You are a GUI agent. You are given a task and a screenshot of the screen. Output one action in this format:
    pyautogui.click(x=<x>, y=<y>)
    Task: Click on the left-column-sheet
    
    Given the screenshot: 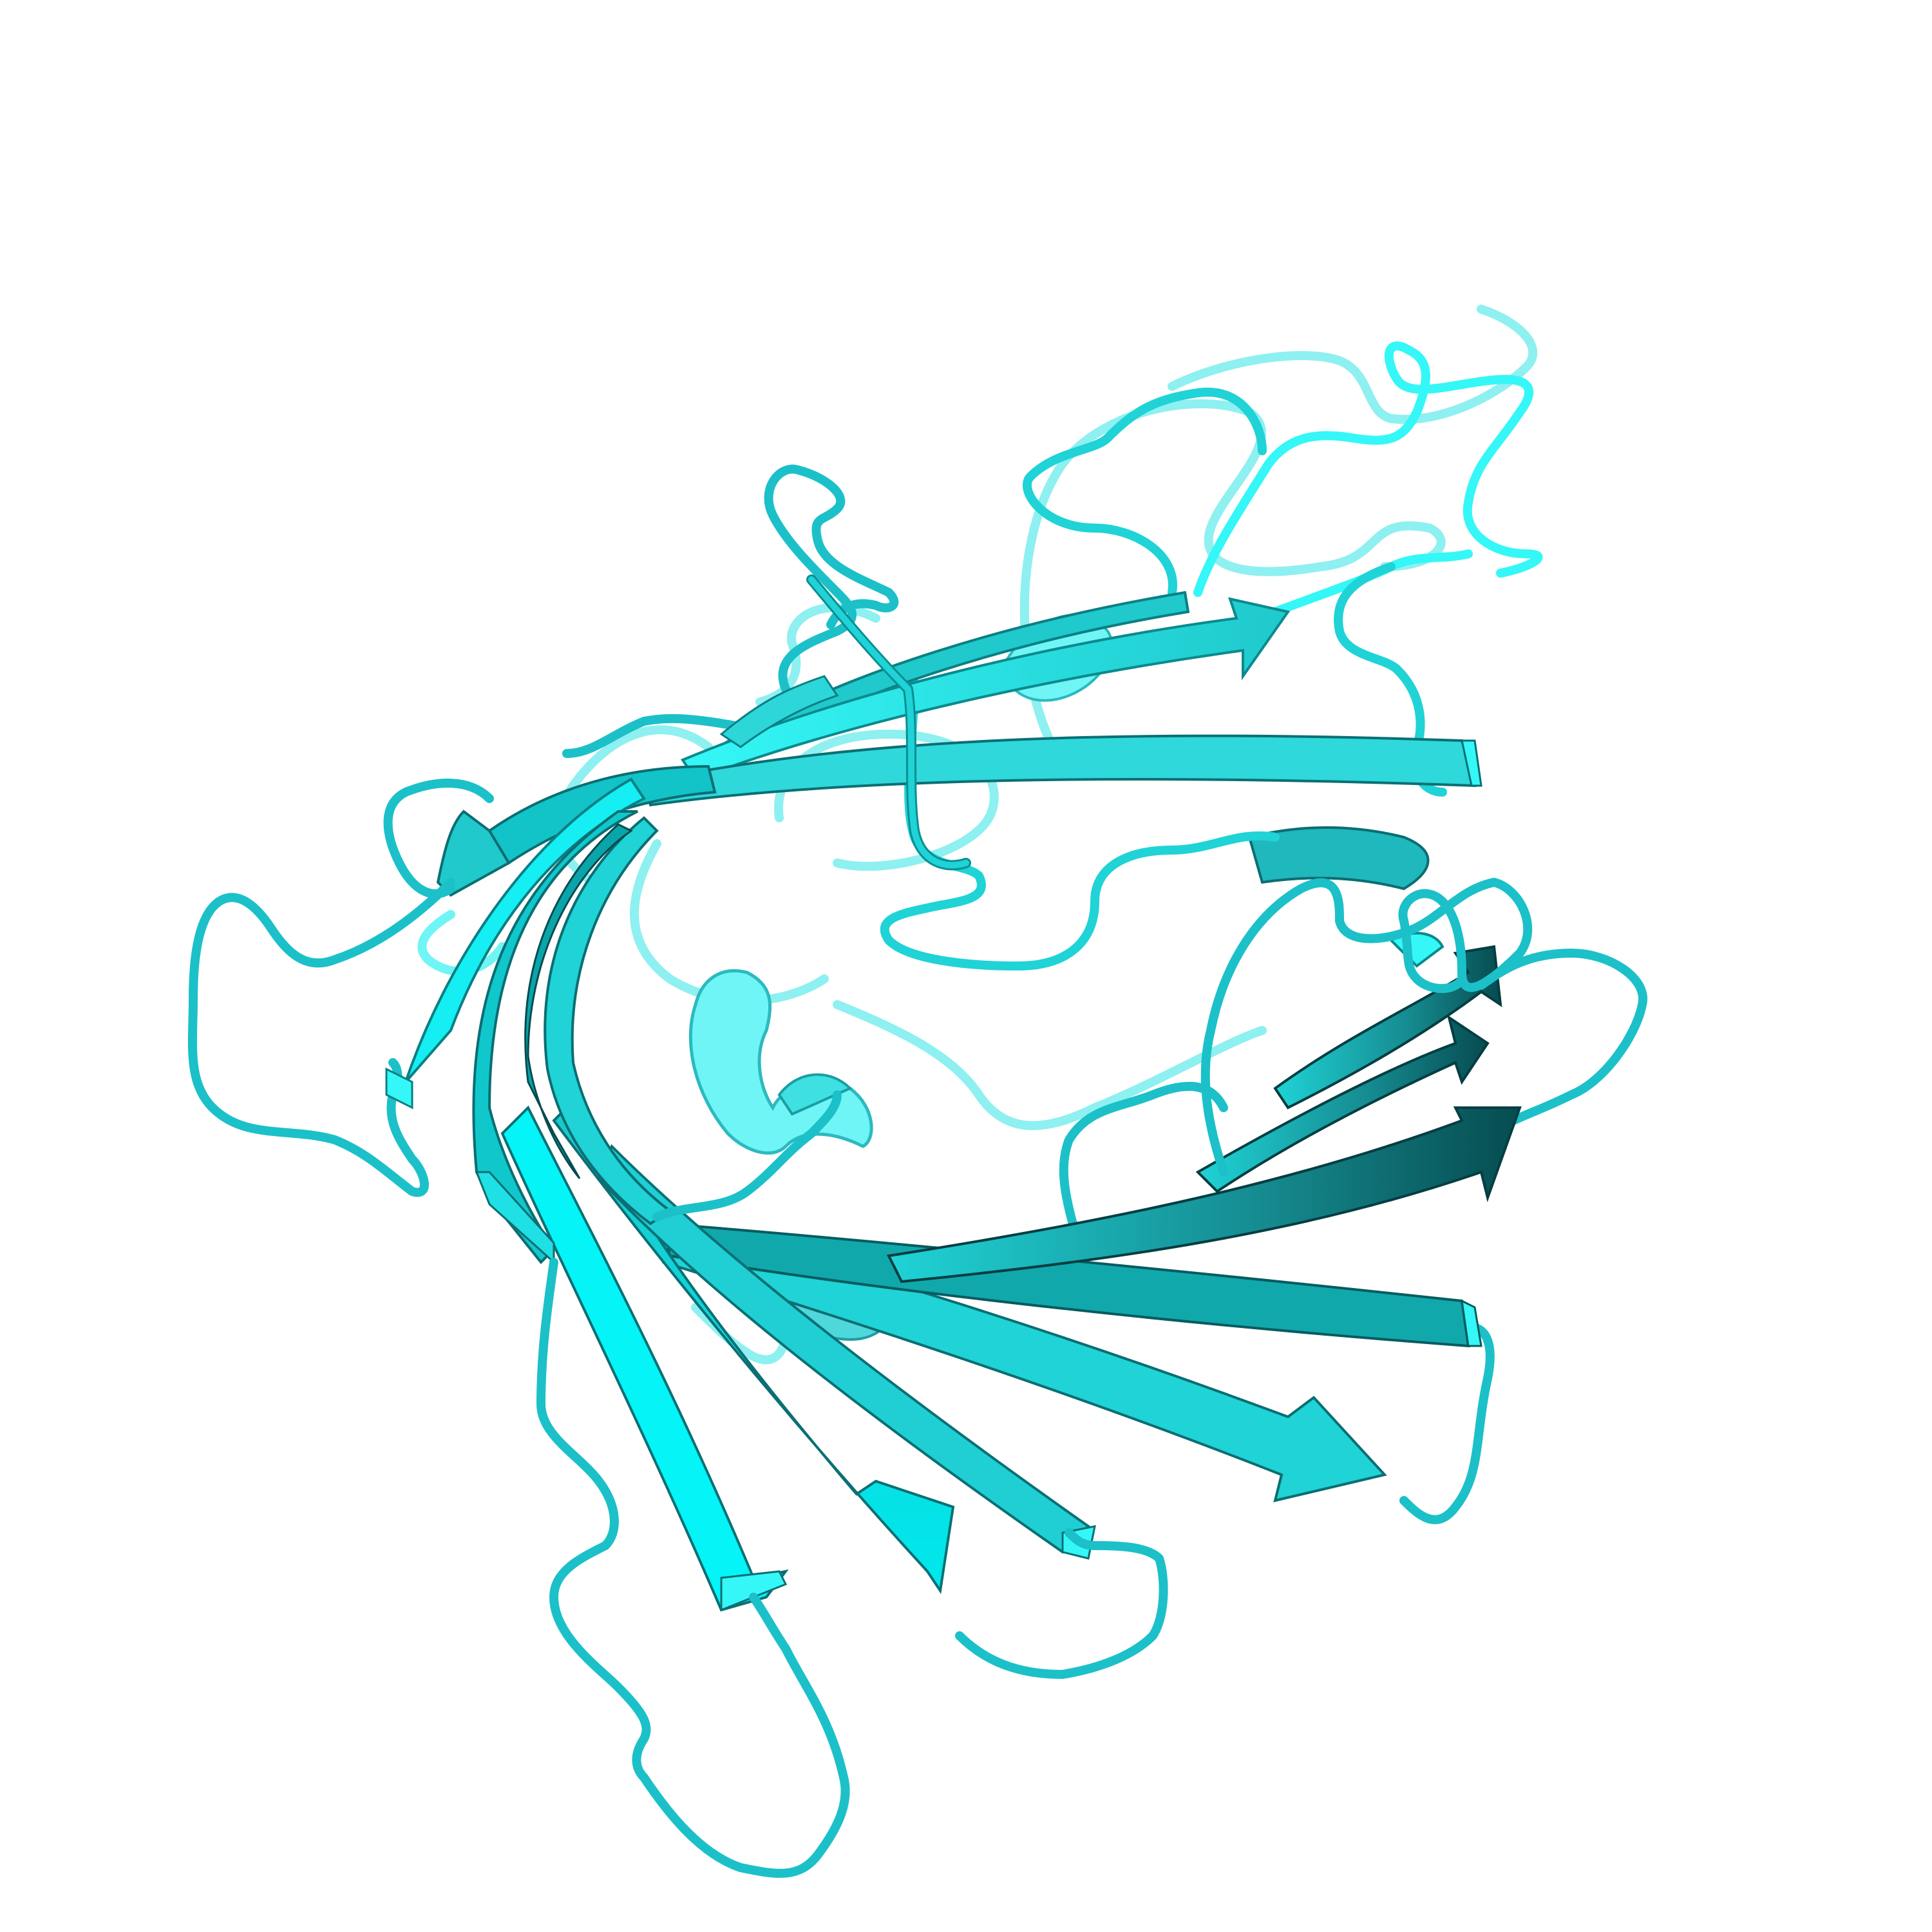 What is the action you would take?
    pyautogui.click(x=528, y=1021)
    